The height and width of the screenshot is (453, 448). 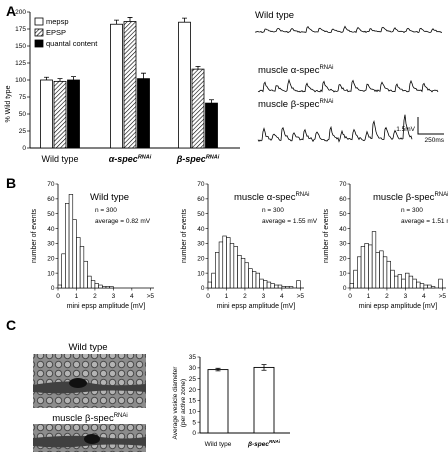 What do you see at coordinates (405, 129) in the screenshot?
I see `scale-bar-voltage: 1.5mV` at bounding box center [405, 129].